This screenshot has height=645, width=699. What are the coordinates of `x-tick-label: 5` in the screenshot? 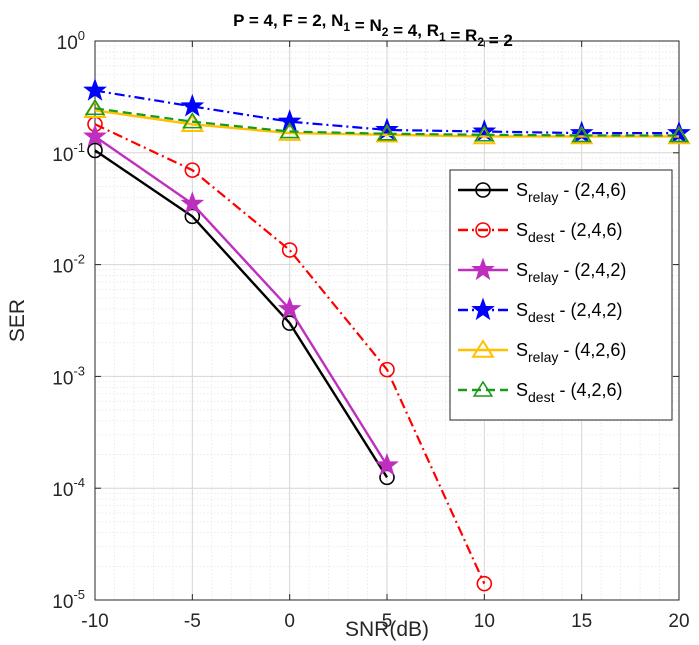 It's located at (387, 621).